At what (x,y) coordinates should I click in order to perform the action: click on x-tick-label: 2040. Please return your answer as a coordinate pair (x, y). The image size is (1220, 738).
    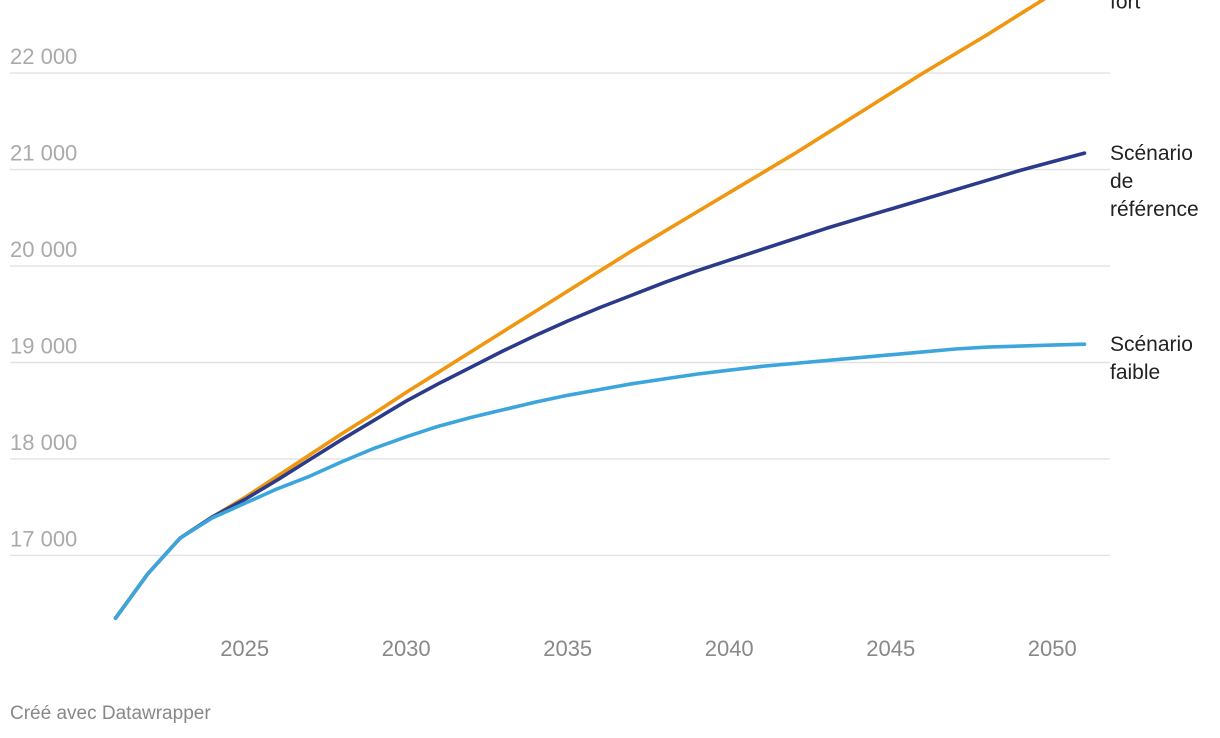
    Looking at the image, I should click on (729, 648).